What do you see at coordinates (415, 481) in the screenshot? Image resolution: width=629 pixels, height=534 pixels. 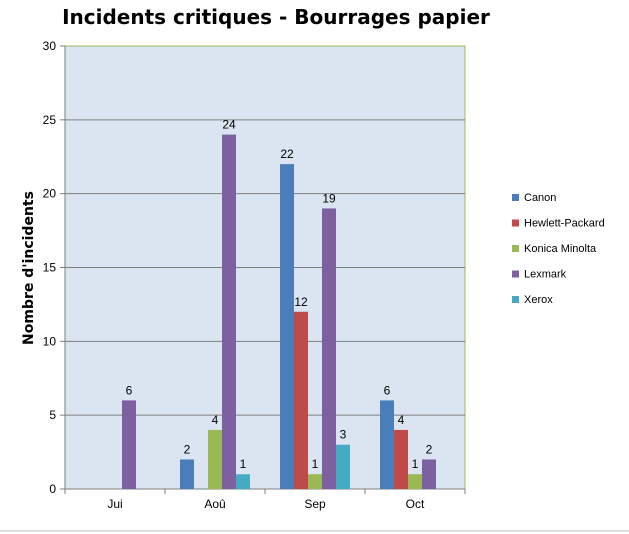 I see `bar-konica-minolta-oct` at bounding box center [415, 481].